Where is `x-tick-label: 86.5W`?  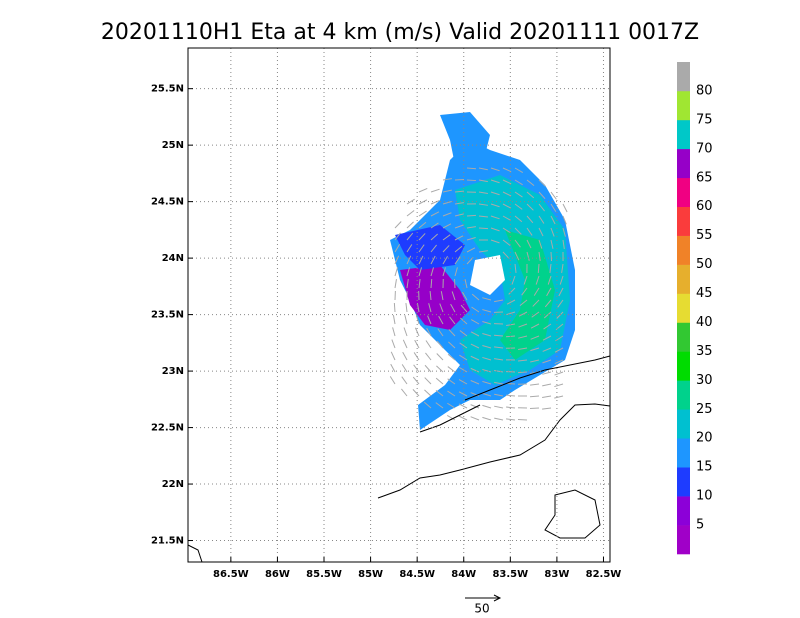
x-tick-label: 86.5W is located at coordinates (231, 574).